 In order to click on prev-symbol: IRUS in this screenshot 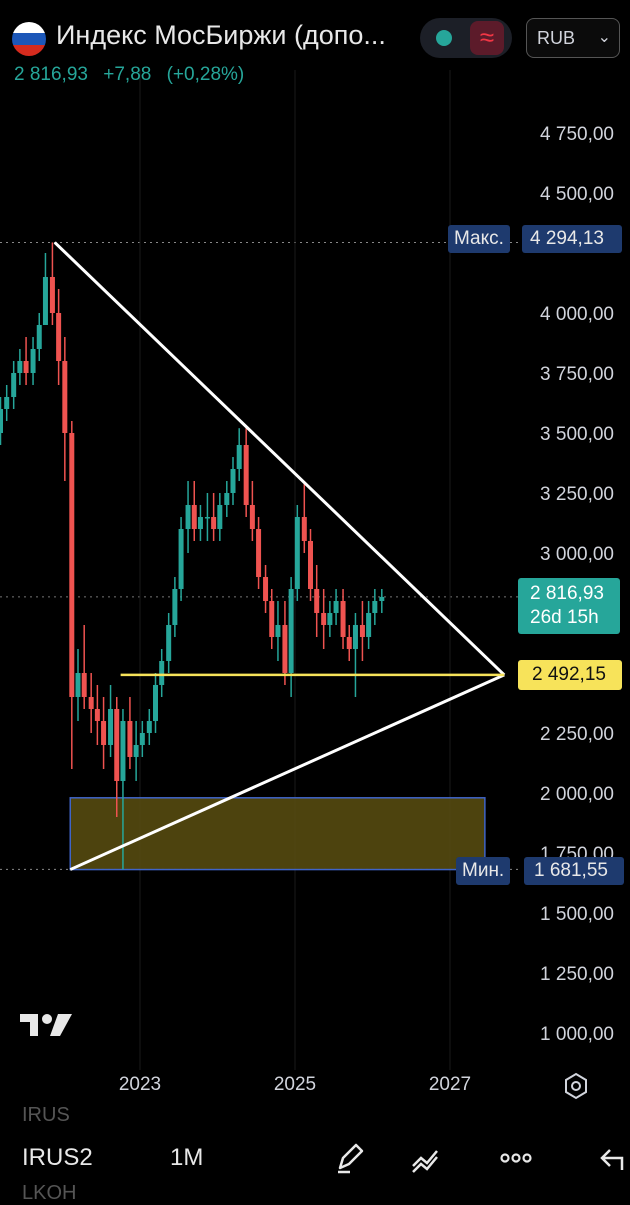, I will do `click(46, 1115)`.